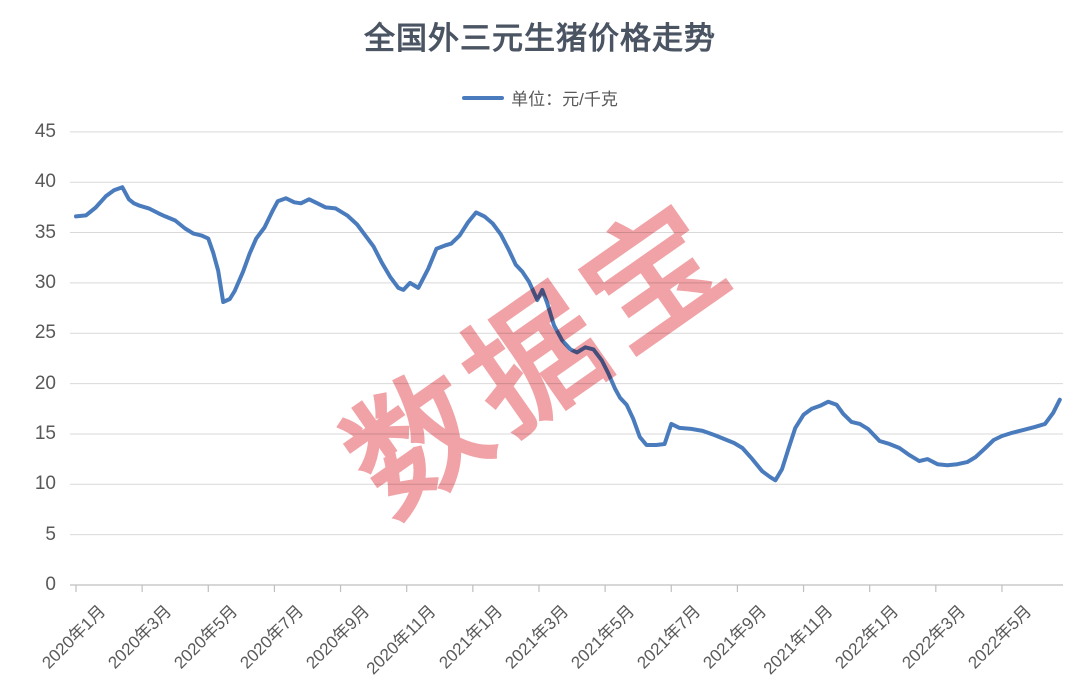  I want to click on legend-label: 单位：元/千克, so click(564, 99).